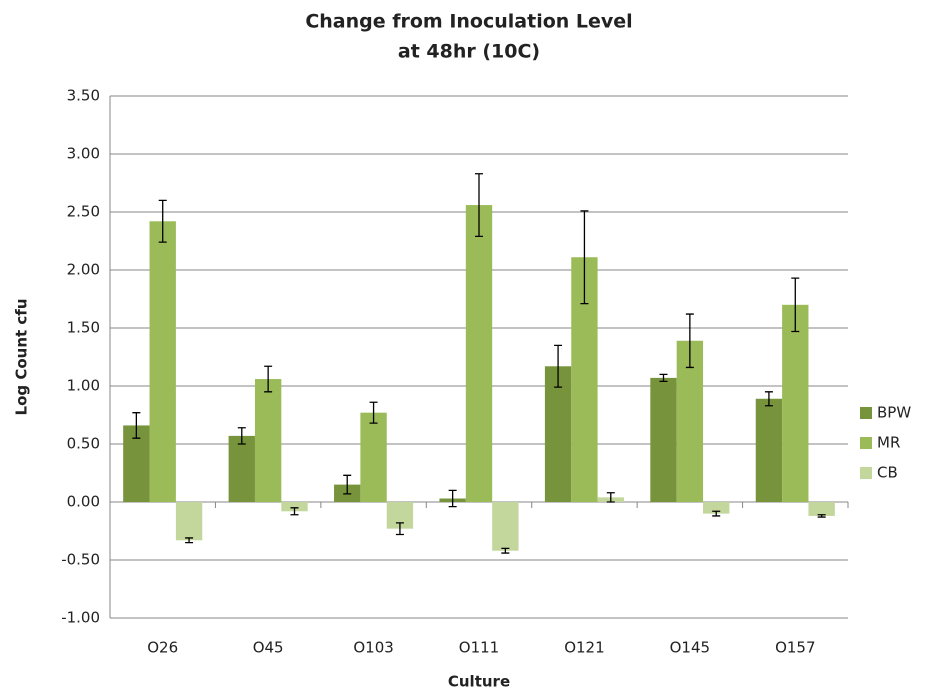  Describe the element at coordinates (83, 444) in the screenshot. I see `y-tick-label: 0.50` at that location.